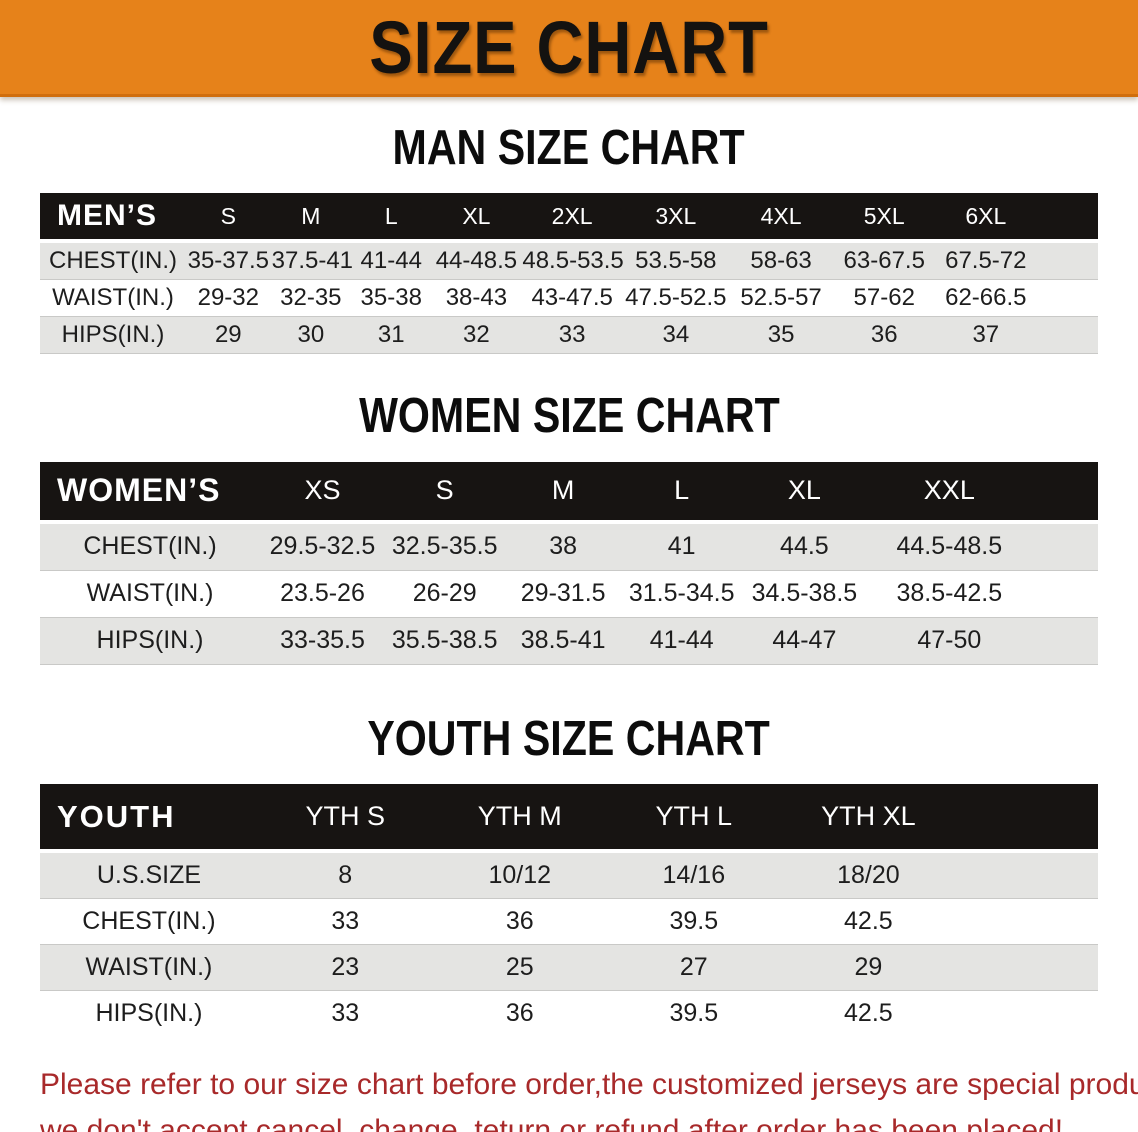 This screenshot has width=1138, height=1132. What do you see at coordinates (520, 819) in the screenshot?
I see `size-header-cell: YTH M` at bounding box center [520, 819].